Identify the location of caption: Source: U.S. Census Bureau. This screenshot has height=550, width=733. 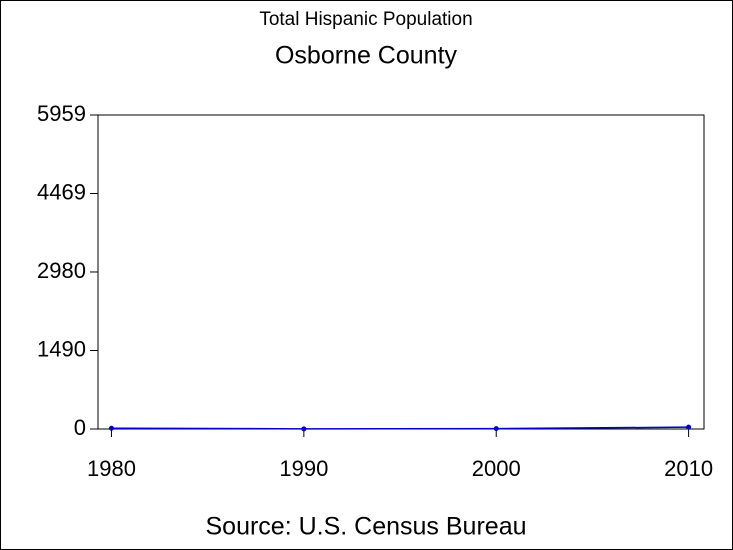
(366, 527).